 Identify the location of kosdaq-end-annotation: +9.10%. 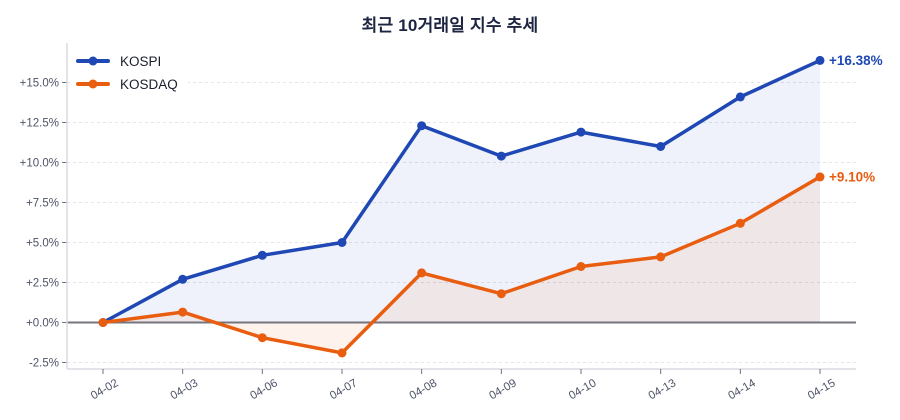
(852, 176).